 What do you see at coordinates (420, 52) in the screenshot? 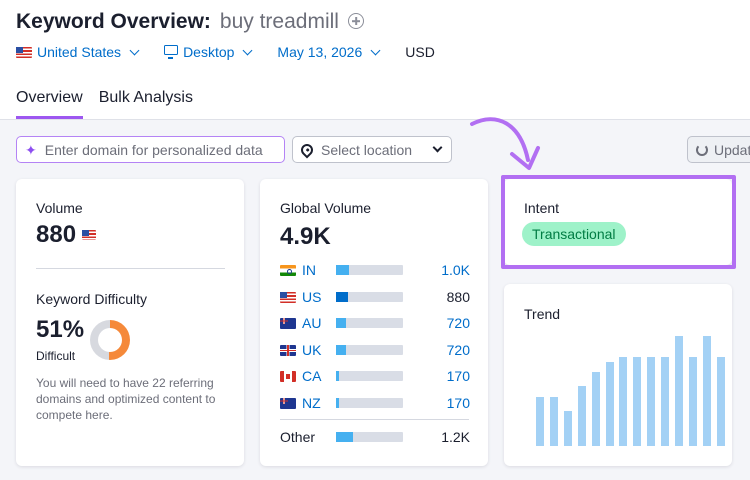
I see `currency-label: USD` at bounding box center [420, 52].